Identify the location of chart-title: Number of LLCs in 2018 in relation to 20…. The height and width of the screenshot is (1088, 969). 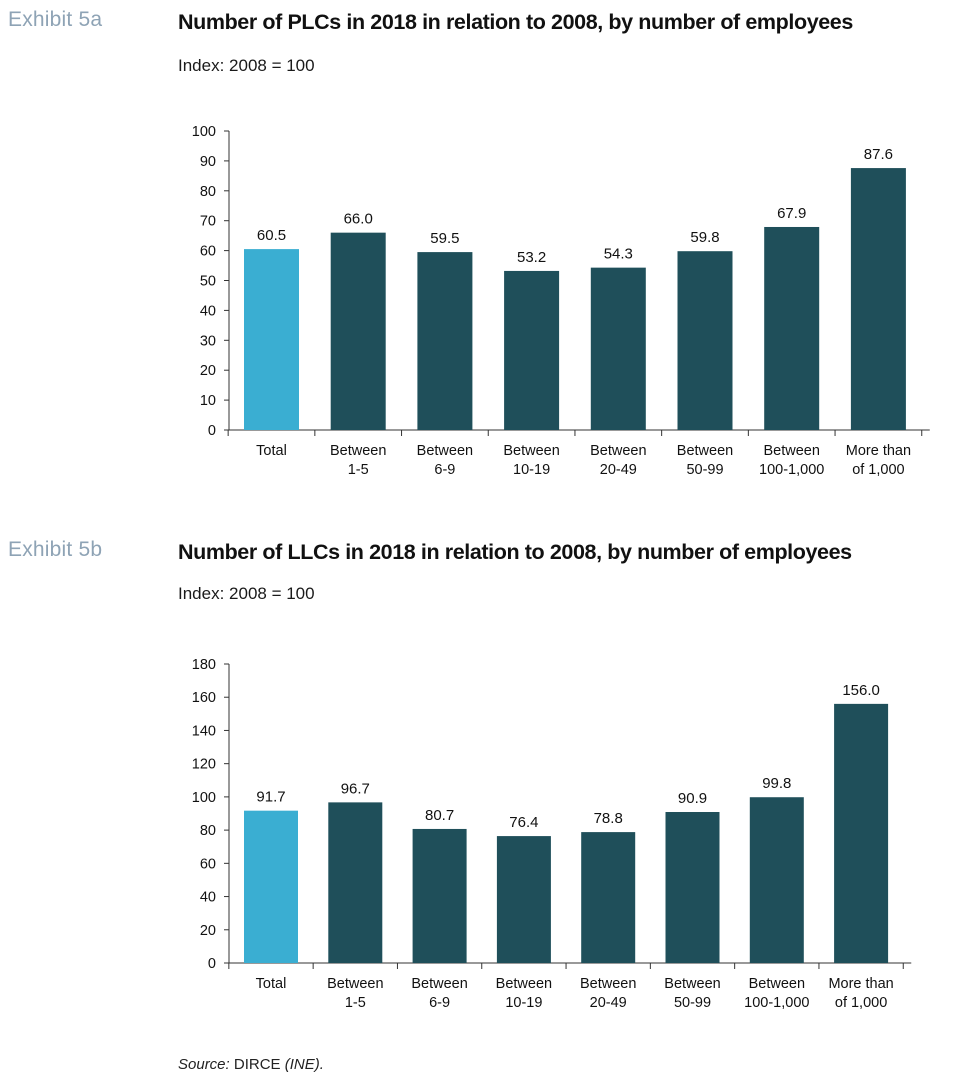
(515, 552).